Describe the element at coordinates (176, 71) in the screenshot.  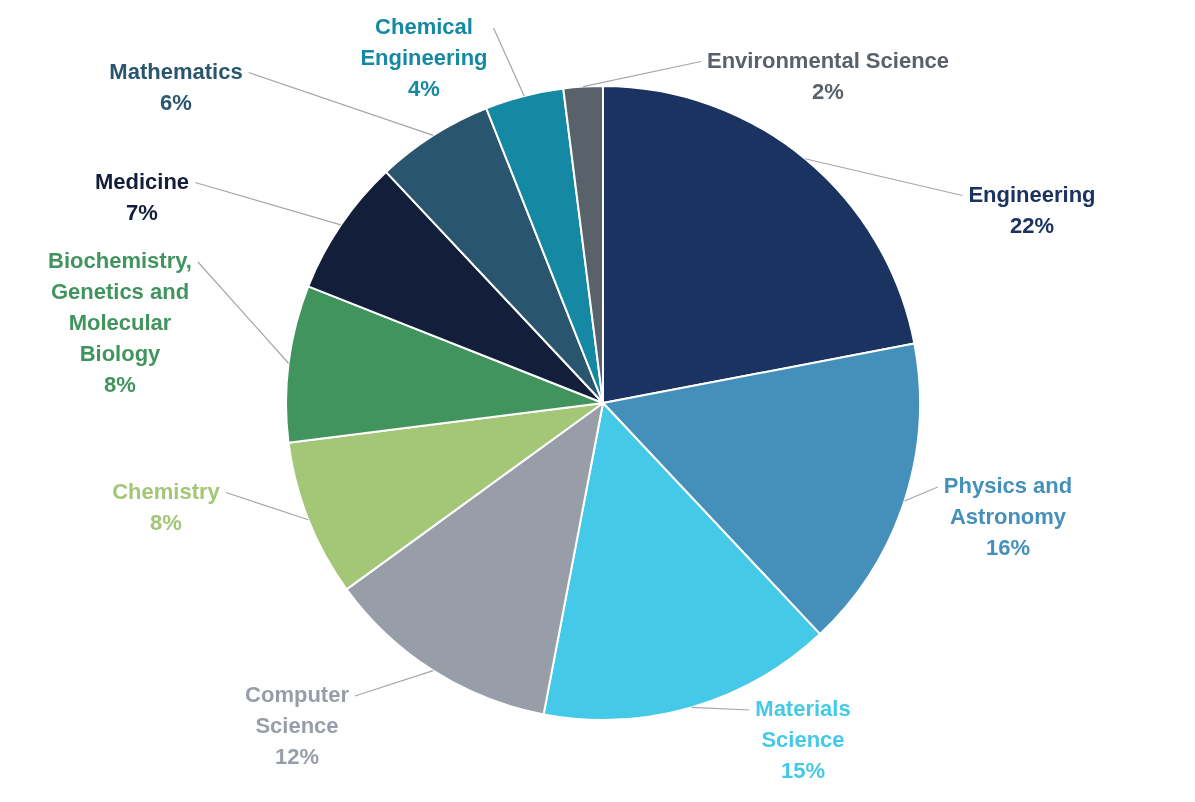
I see `slice-label: Mathematics` at that location.